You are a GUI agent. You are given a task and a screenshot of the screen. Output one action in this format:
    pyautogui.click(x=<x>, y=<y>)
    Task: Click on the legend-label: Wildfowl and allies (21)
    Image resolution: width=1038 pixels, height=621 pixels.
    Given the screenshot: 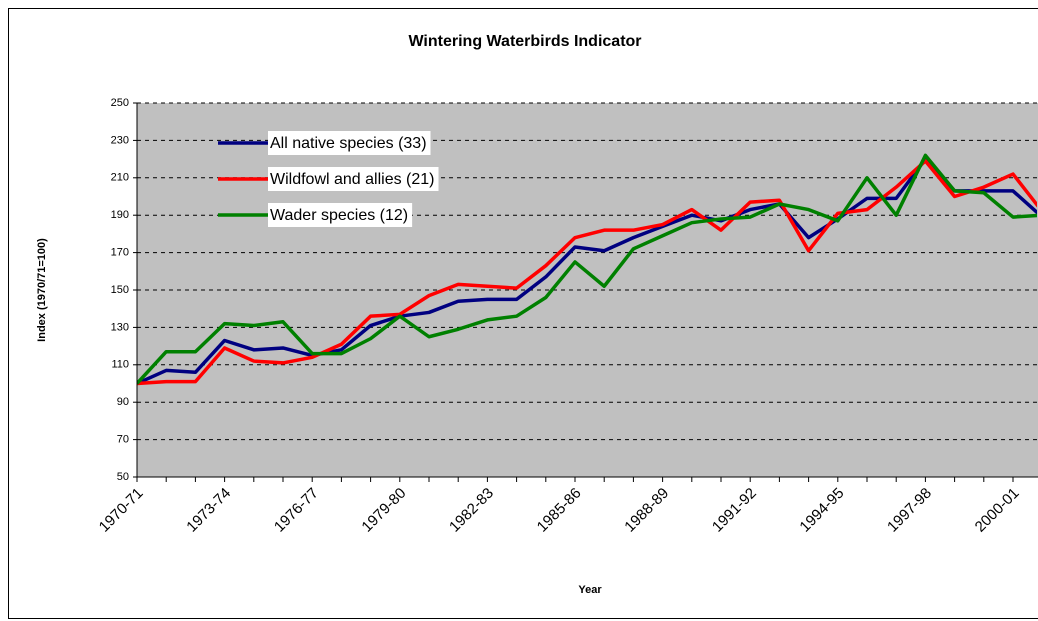 What is the action you would take?
    pyautogui.click(x=352, y=179)
    